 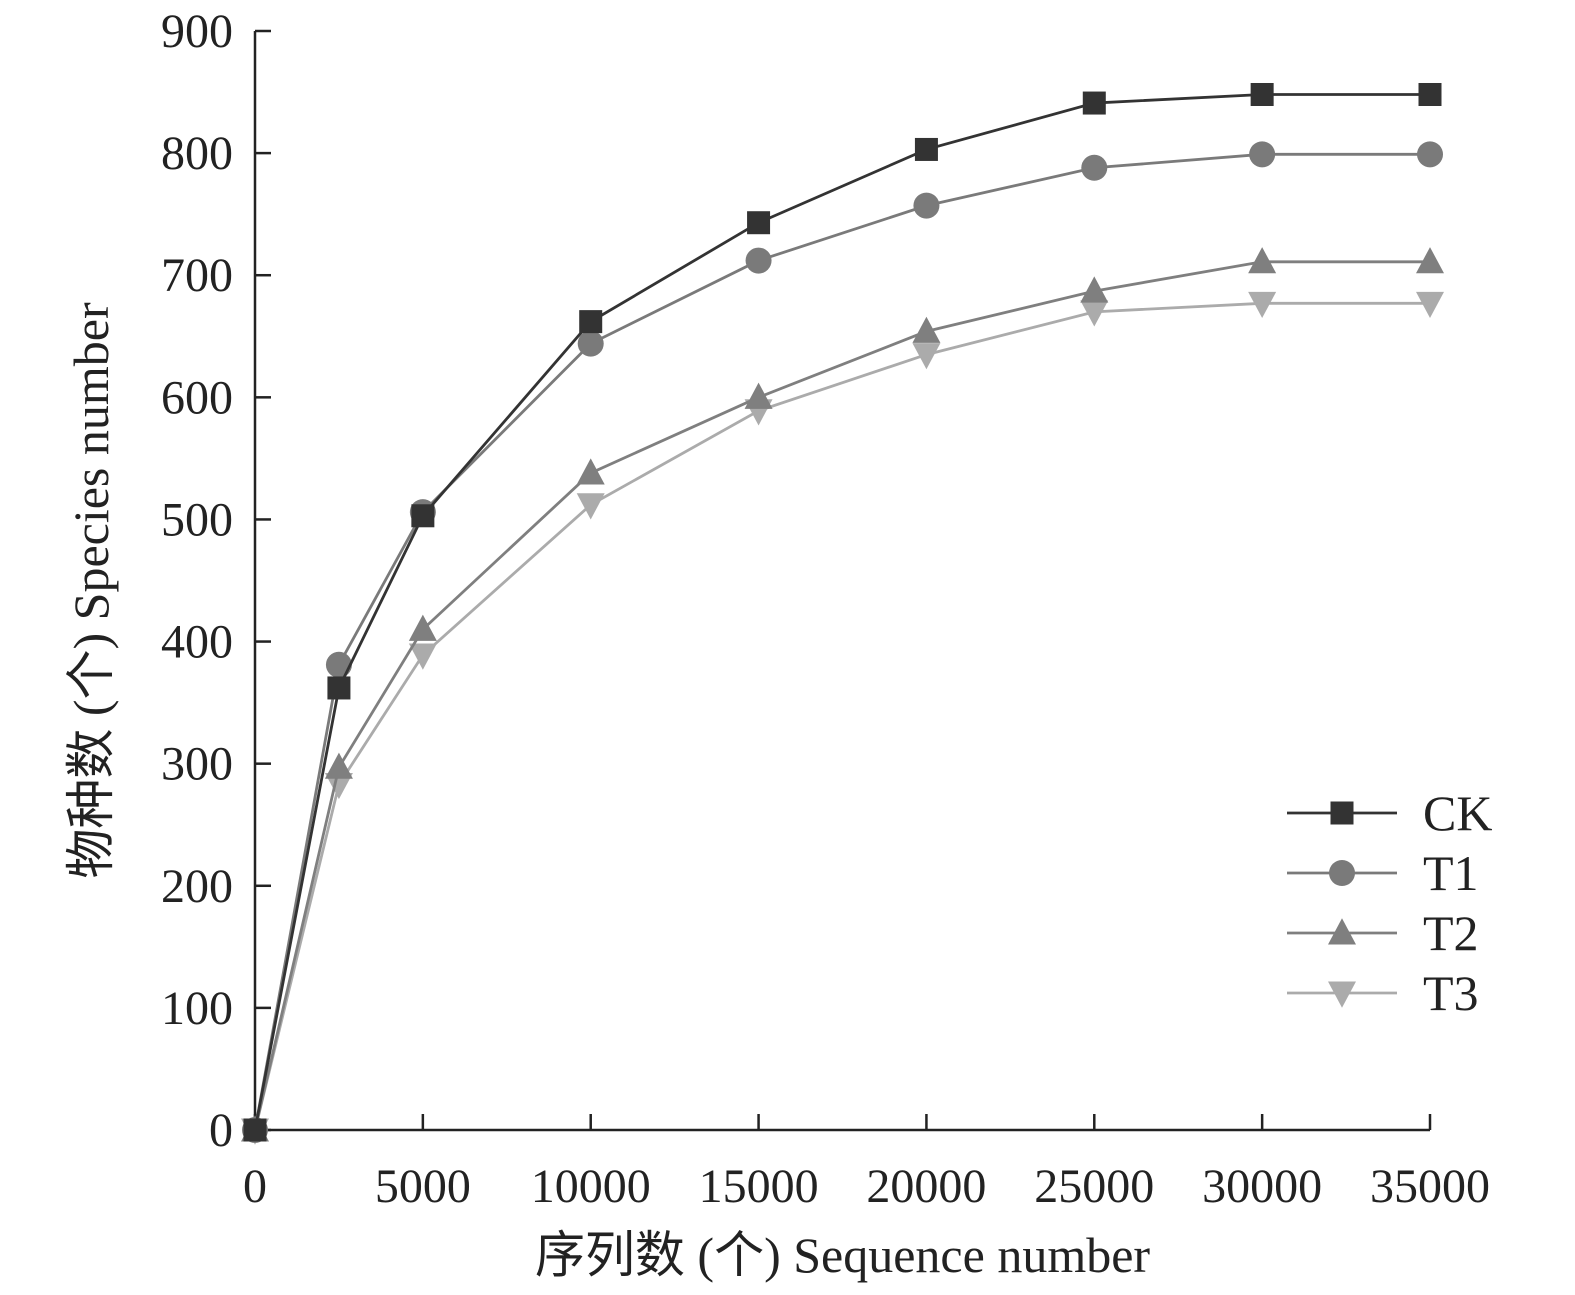 I want to click on y-tick-label: 0, so click(x=221, y=1130).